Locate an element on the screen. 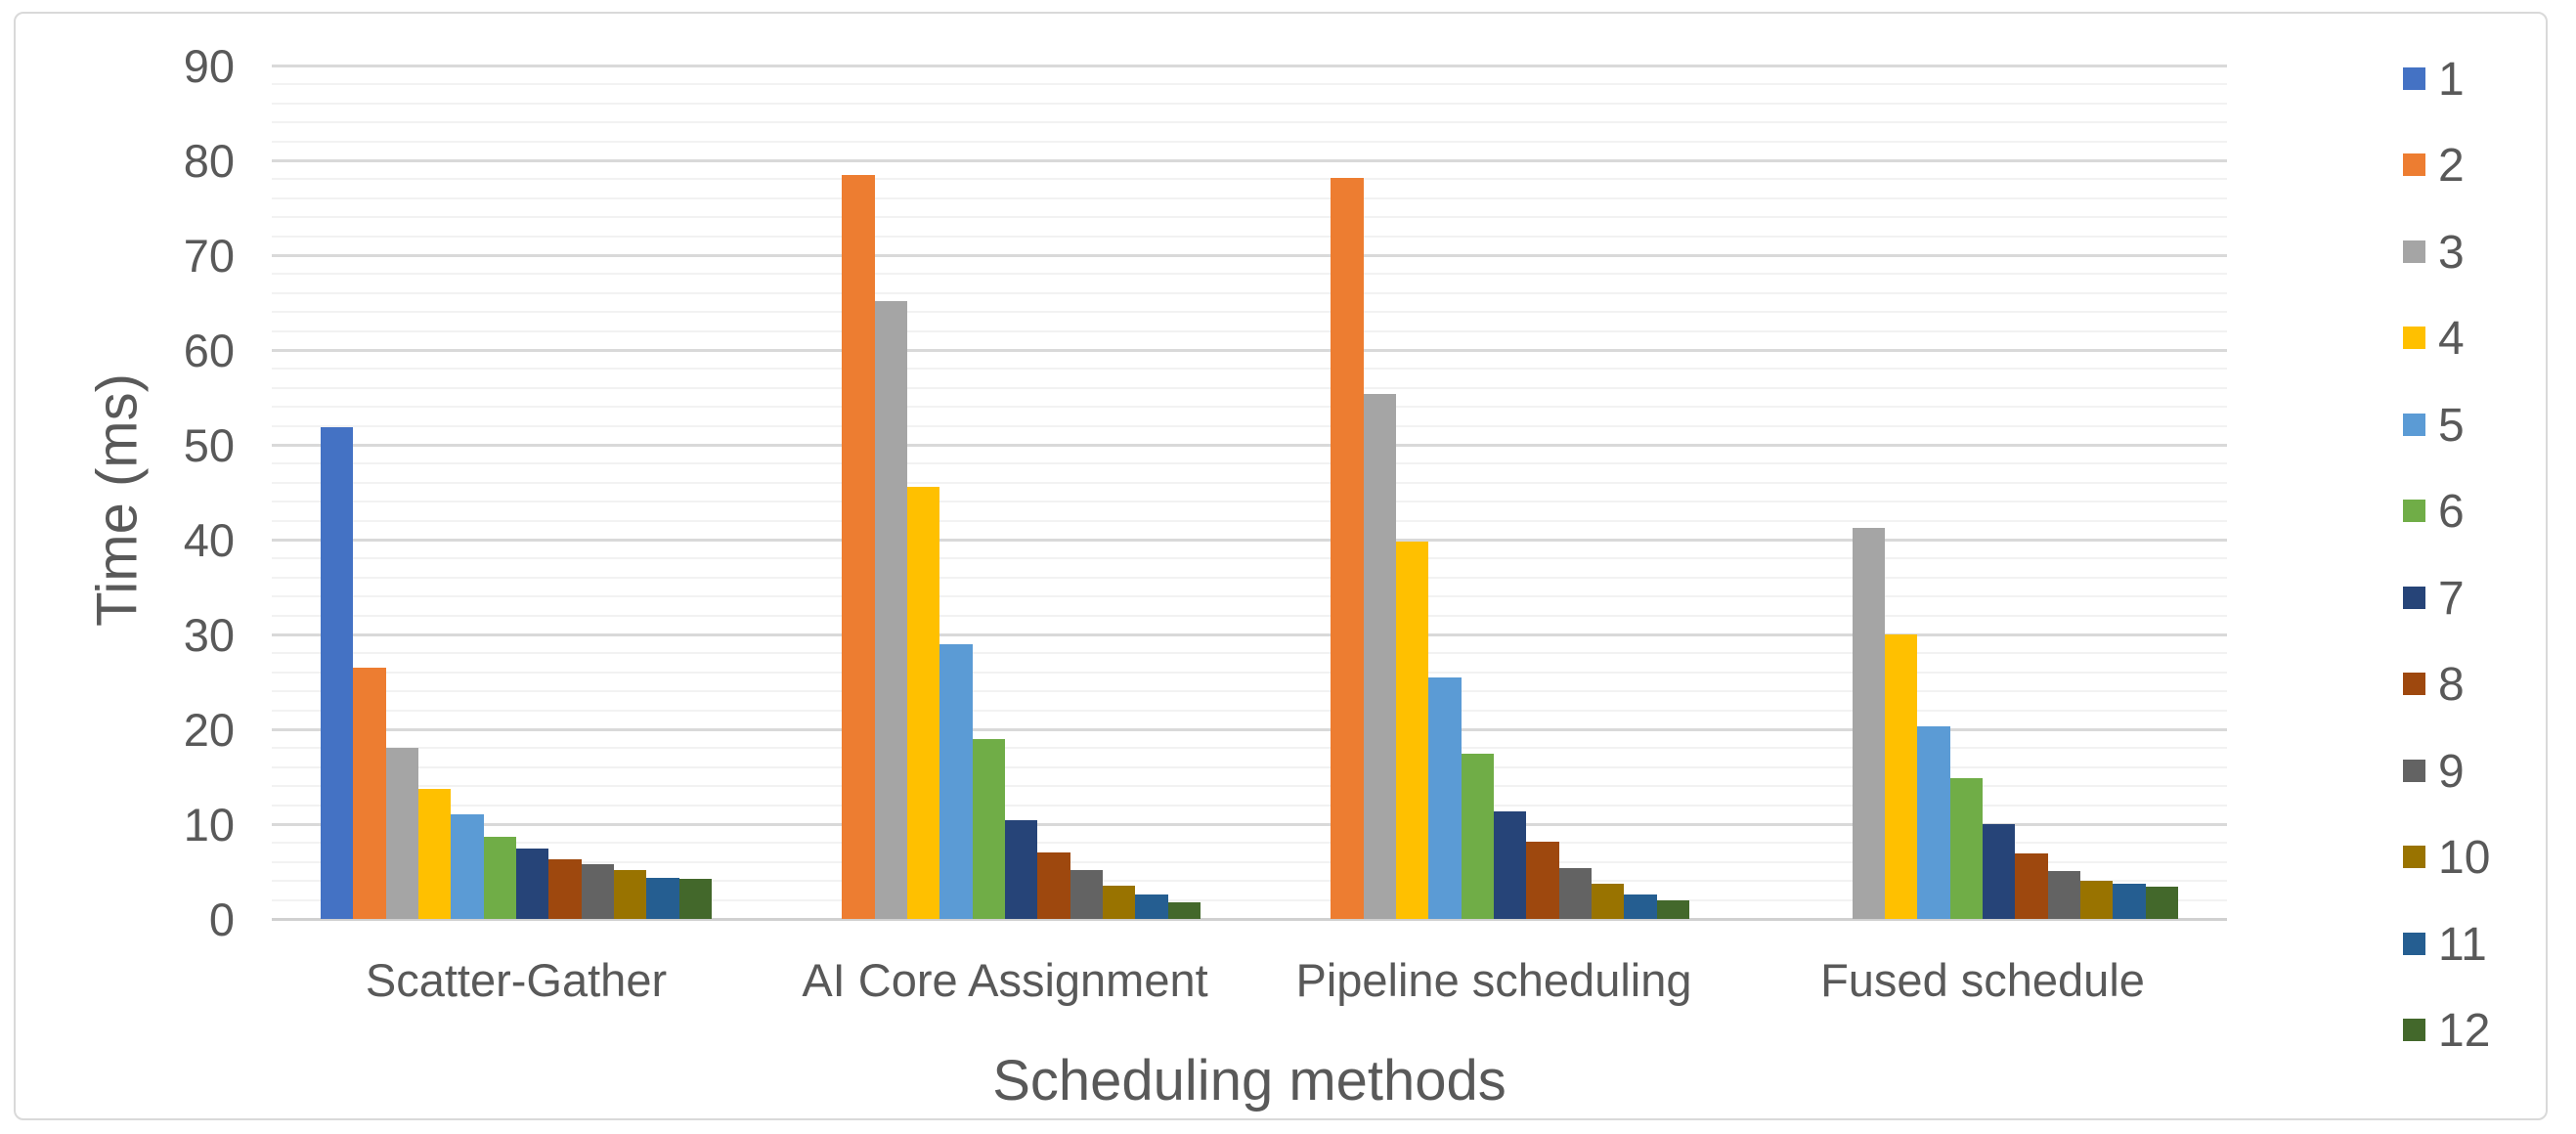 The image size is (2576, 1134). legend-label: 4 is located at coordinates (2451, 339).